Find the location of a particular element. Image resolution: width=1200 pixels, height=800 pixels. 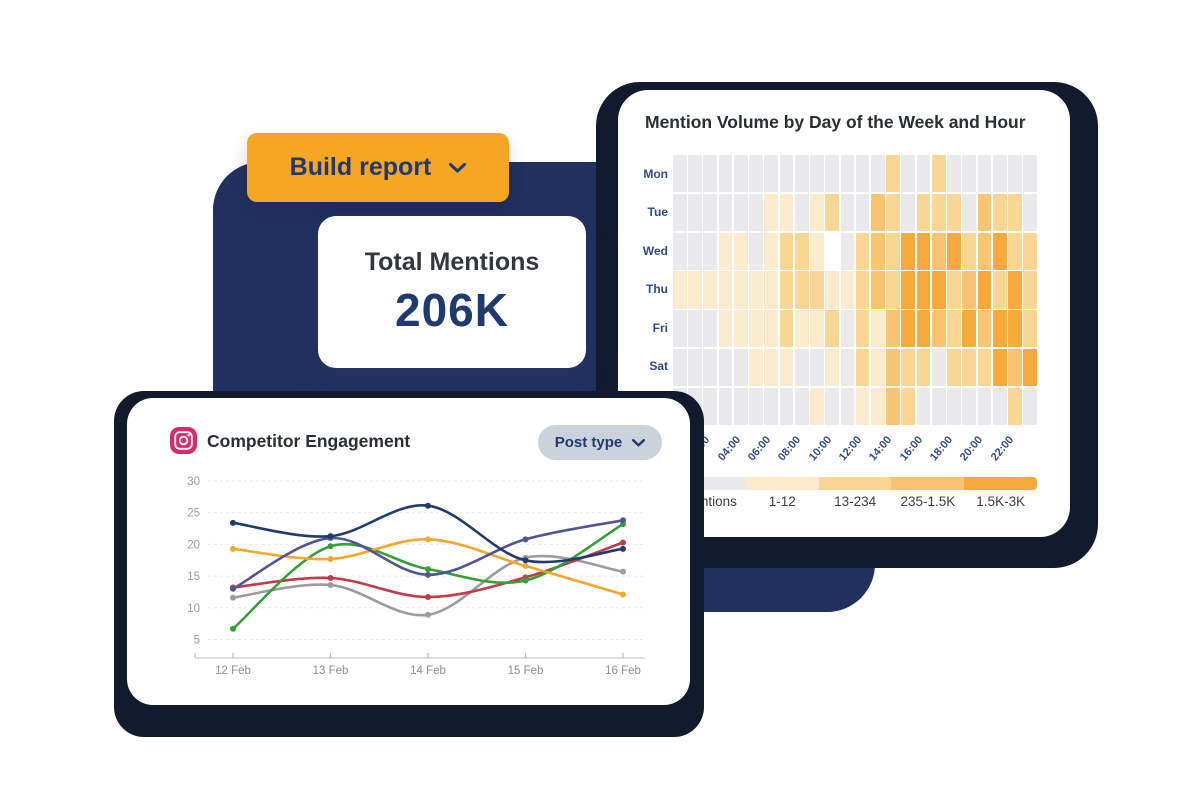

build-report-button: Build report is located at coordinates (378, 167).